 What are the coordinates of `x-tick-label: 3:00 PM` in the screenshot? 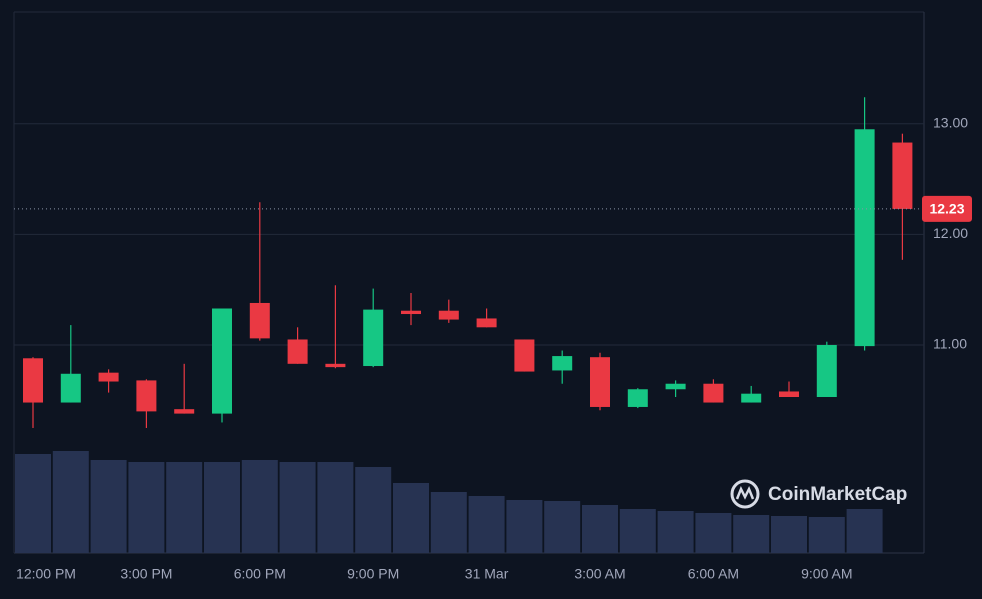 It's located at (146, 574).